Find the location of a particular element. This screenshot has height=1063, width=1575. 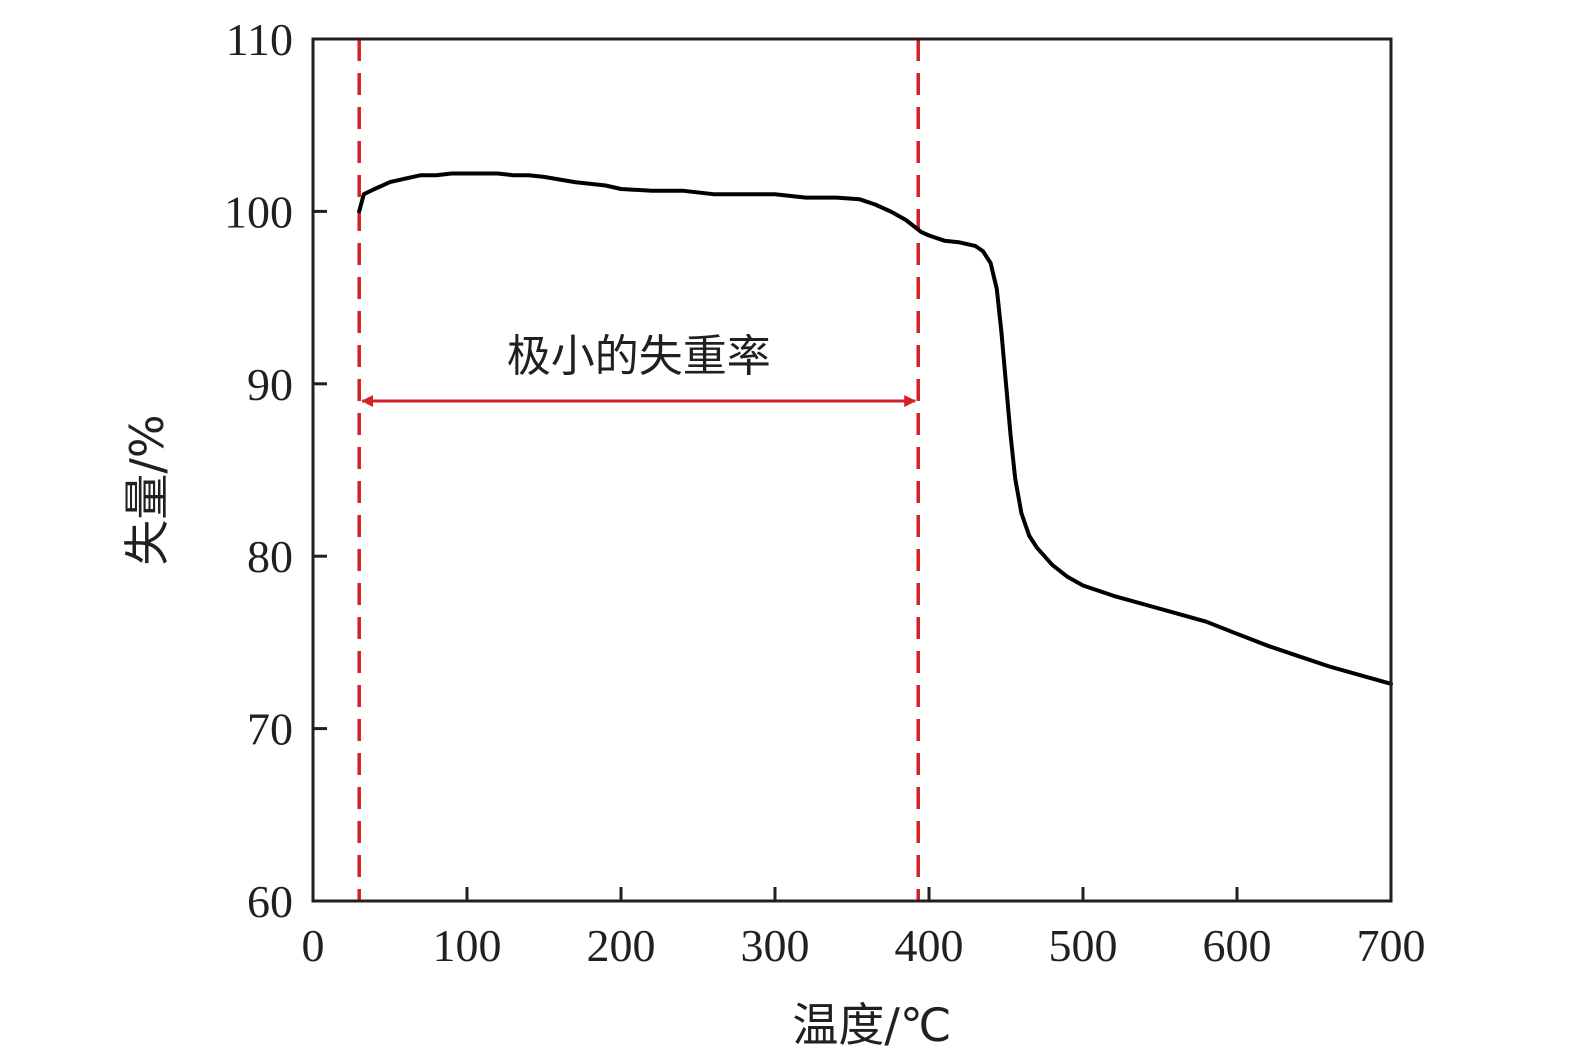

annotation-layer: 极小的失重率 is located at coordinates (639, 369).